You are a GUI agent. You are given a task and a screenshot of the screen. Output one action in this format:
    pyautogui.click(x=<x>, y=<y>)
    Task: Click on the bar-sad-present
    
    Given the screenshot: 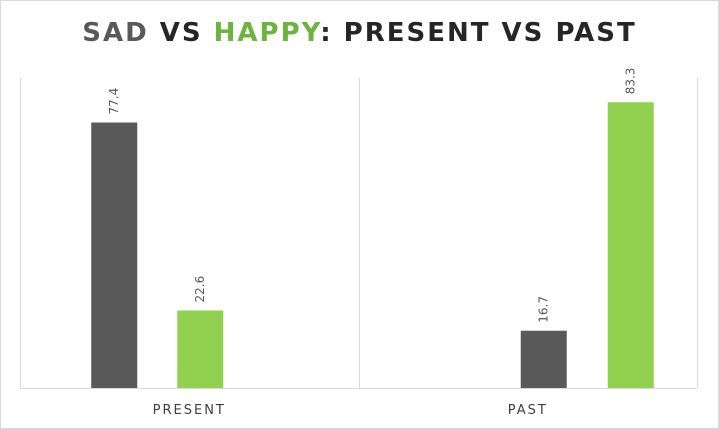 What is the action you would take?
    pyautogui.click(x=114, y=255)
    